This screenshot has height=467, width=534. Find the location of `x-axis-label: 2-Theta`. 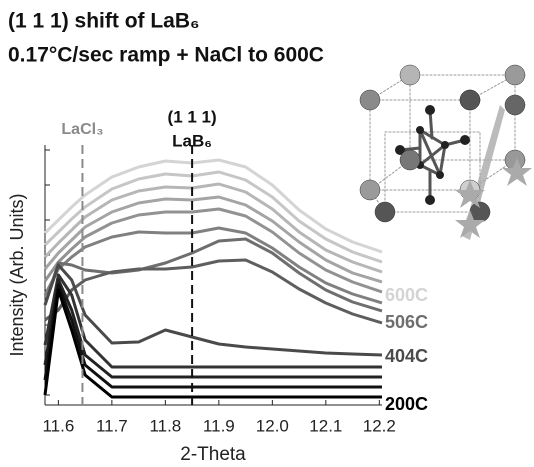

x-axis-label: 2-Theta is located at coordinates (213, 454).